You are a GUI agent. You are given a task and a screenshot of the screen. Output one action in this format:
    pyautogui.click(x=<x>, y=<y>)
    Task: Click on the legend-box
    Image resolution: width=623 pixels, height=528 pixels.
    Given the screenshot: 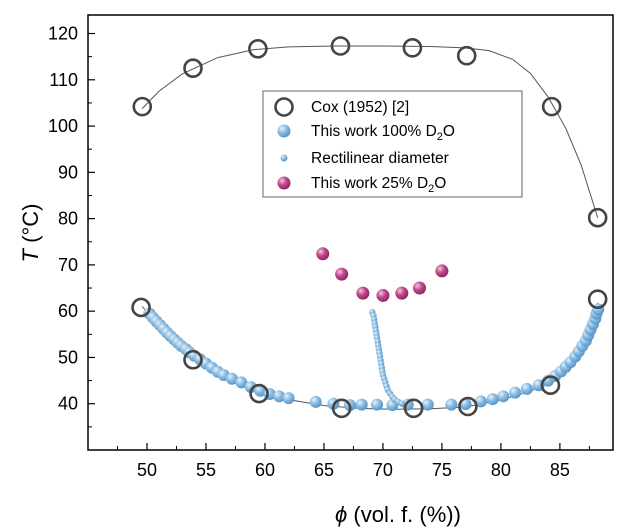 What is the action you would take?
    pyautogui.click(x=392, y=144)
    